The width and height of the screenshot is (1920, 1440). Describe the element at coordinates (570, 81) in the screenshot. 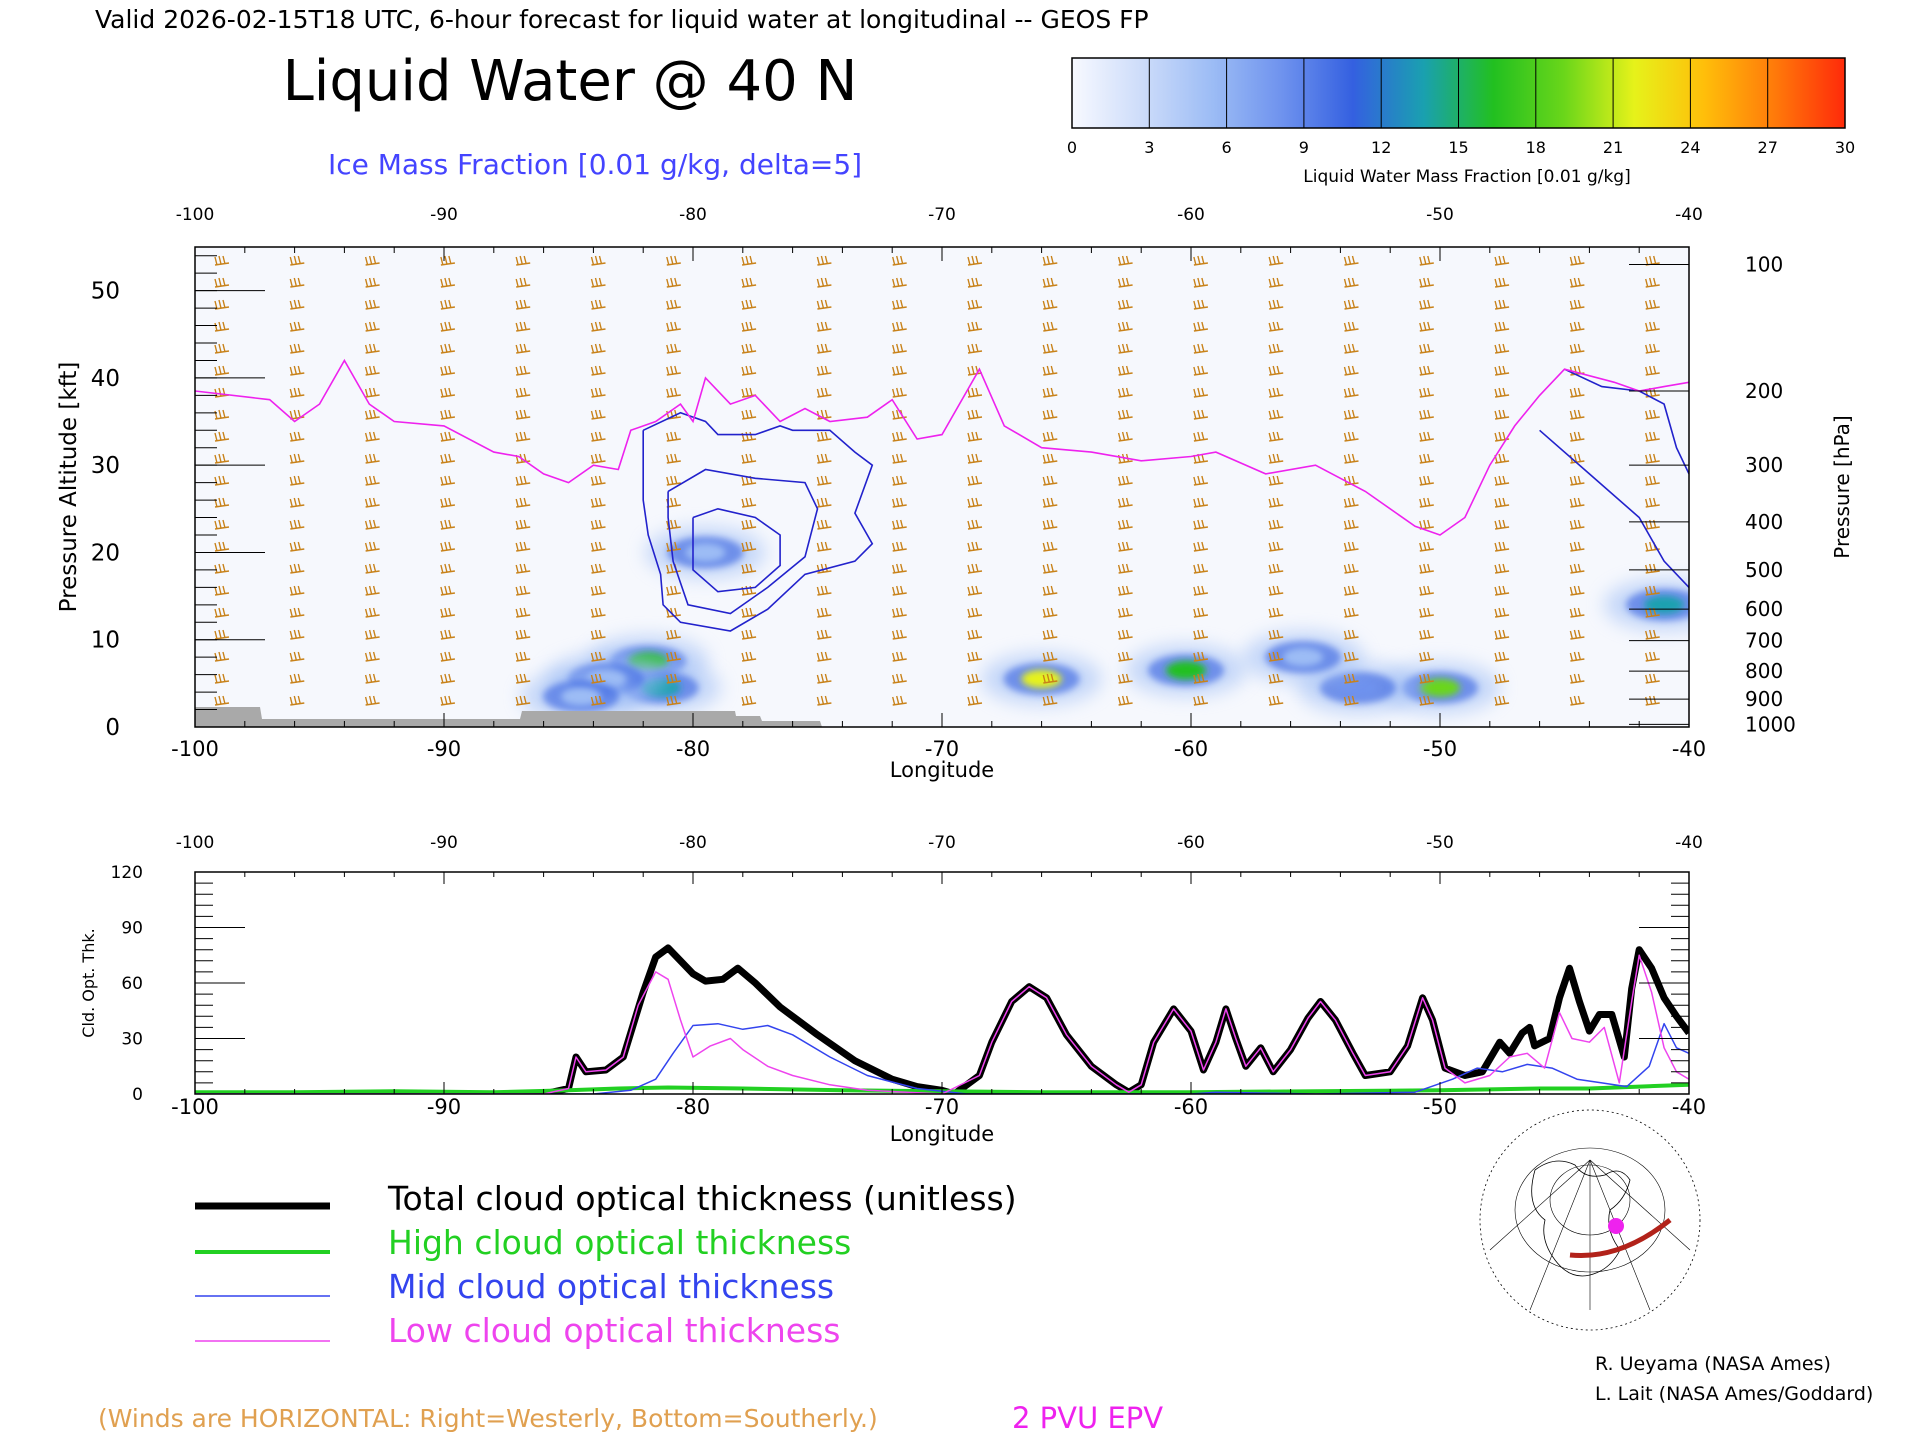

I see `chart-title: Liquid Water @ 40 N` at that location.